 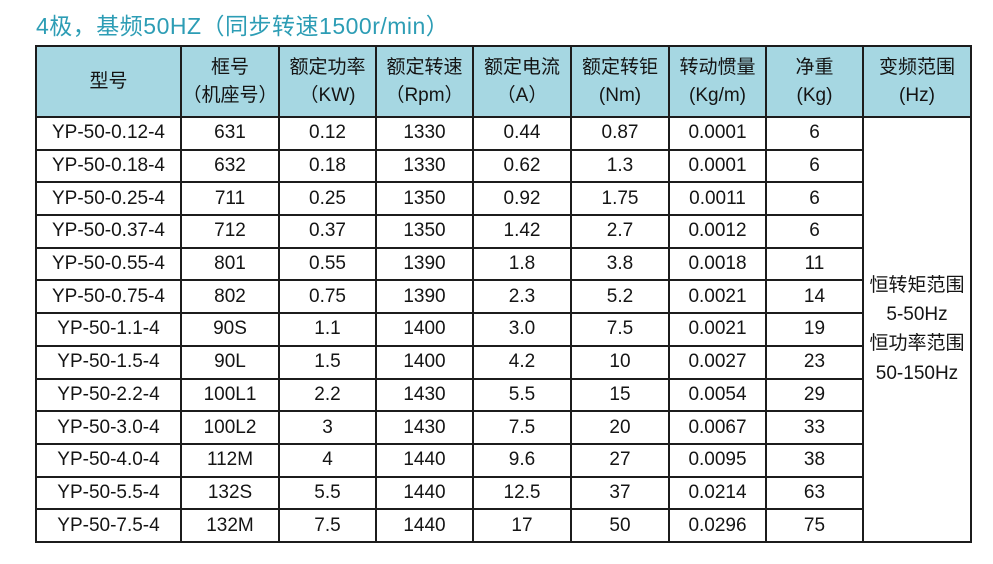 What do you see at coordinates (108, 329) in the screenshot?
I see `table-cell: YP-50-1.1-4` at bounding box center [108, 329].